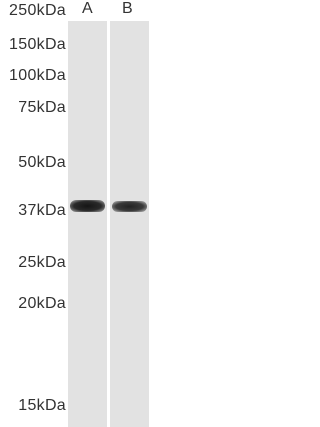 The width and height of the screenshot is (320, 427). I want to click on lane-label: B, so click(127, 8).